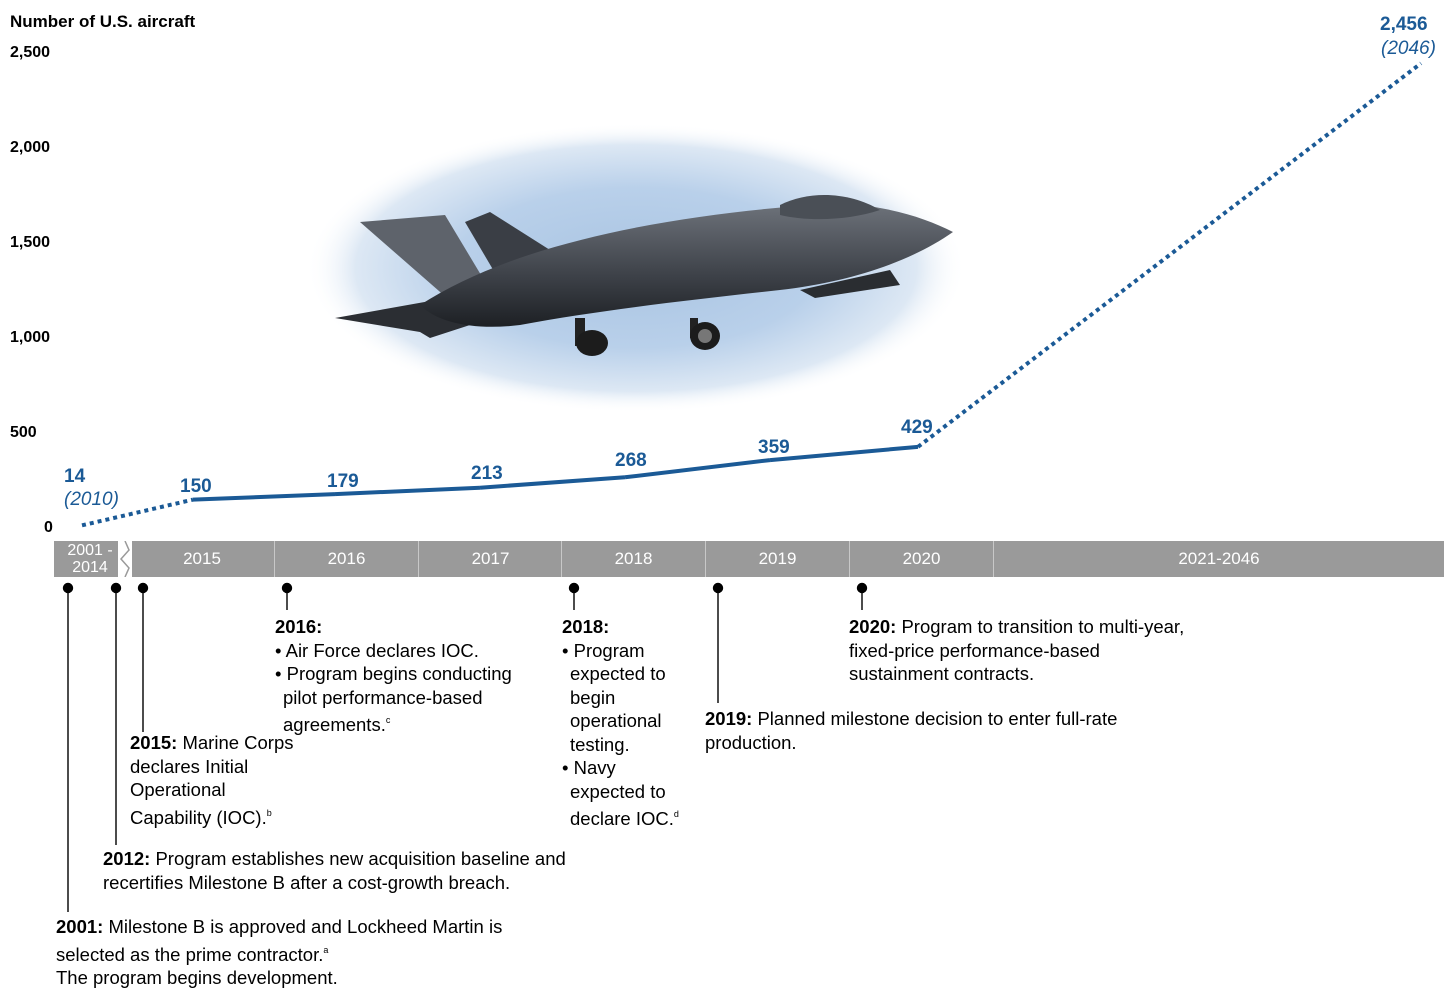 The image size is (1444, 990). Describe the element at coordinates (125, 559) in the screenshot. I see `axis-break-icon` at that location.